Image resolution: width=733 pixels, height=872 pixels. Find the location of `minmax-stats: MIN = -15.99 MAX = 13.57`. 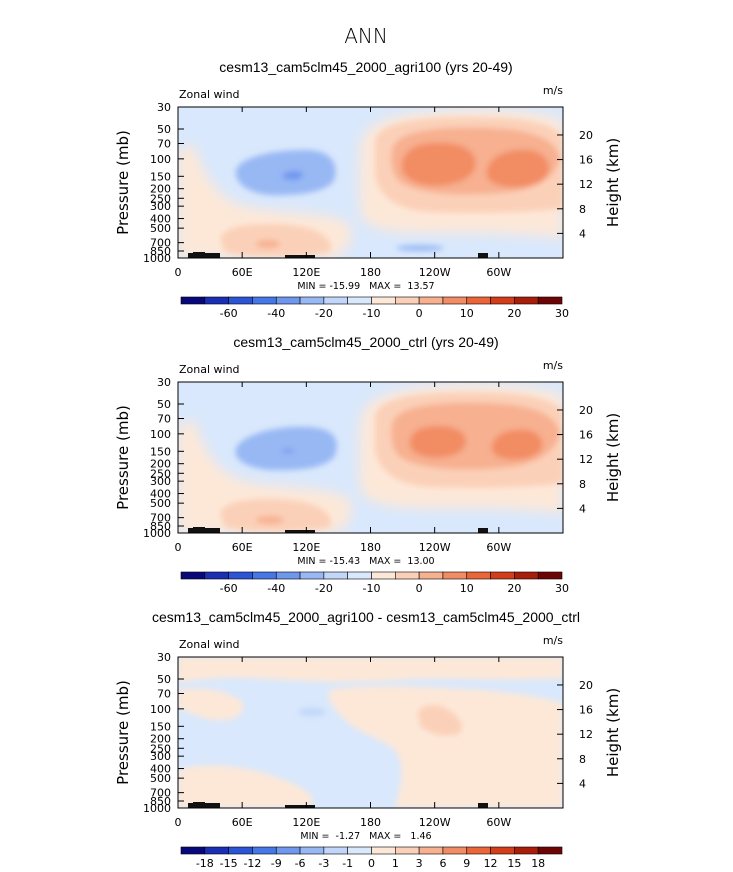

minmax-stats: MIN = -15.99 MAX = 13.57 is located at coordinates (365, 286).